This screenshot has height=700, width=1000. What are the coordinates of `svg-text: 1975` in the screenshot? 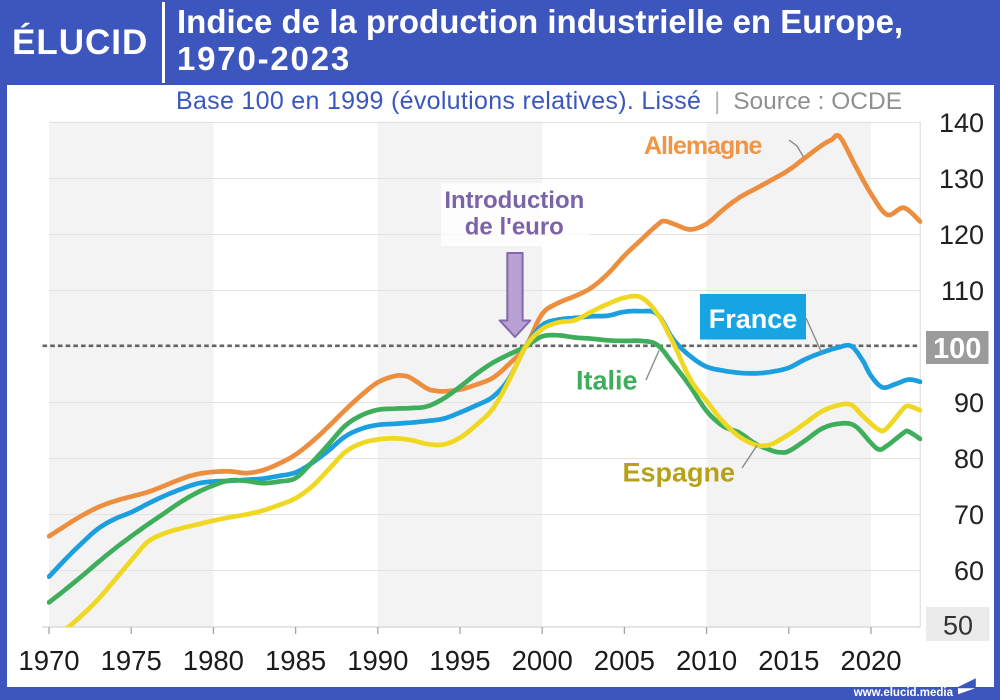 It's located at (131, 660).